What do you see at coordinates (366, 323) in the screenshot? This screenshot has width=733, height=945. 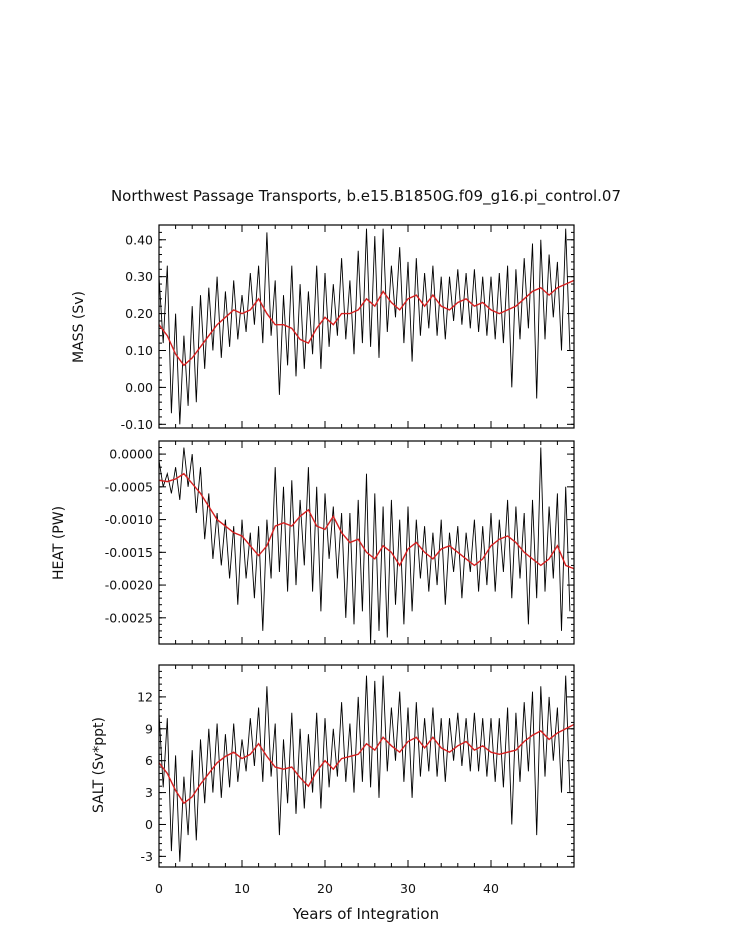 I see `mass-smoothed-series` at bounding box center [366, 323].